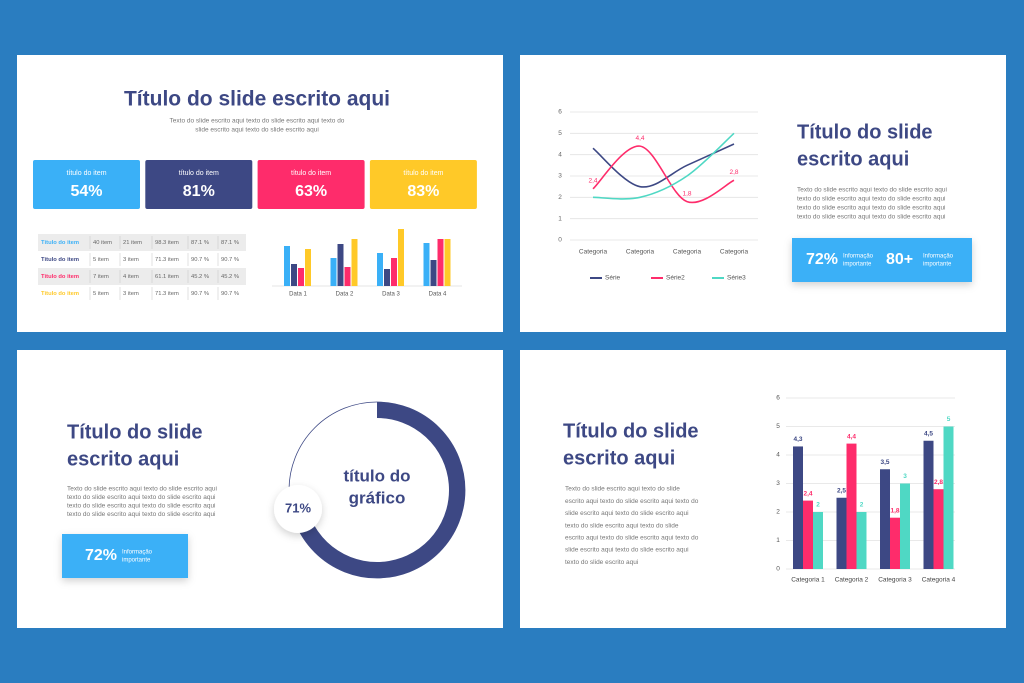  Describe the element at coordinates (841, 490) in the screenshot. I see `data-label: 2,5` at that location.